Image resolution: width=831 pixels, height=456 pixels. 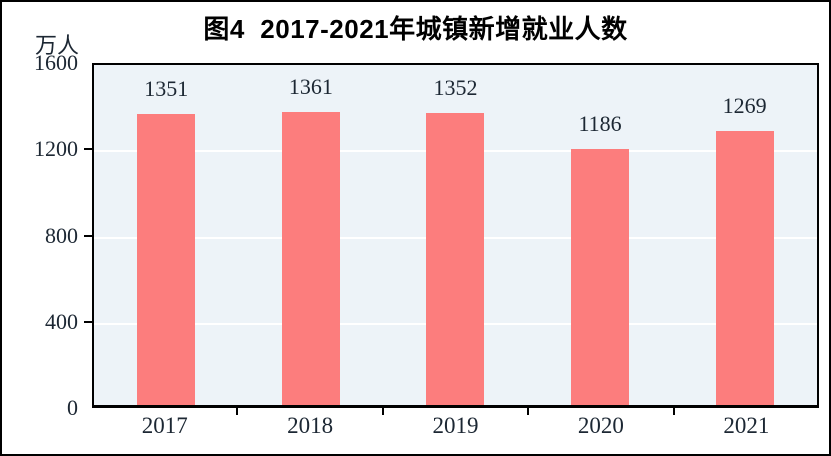 I want to click on bar-column-2021: 1269, so click(x=744, y=235).